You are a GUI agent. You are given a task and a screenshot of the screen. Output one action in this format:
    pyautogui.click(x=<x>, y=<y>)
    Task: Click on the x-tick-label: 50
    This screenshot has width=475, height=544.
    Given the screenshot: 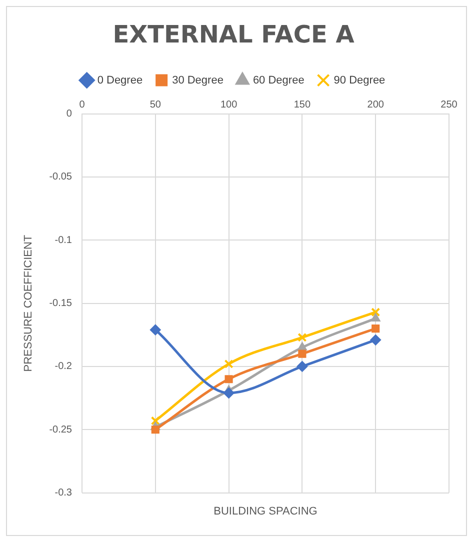 What is the action you would take?
    pyautogui.click(x=156, y=105)
    